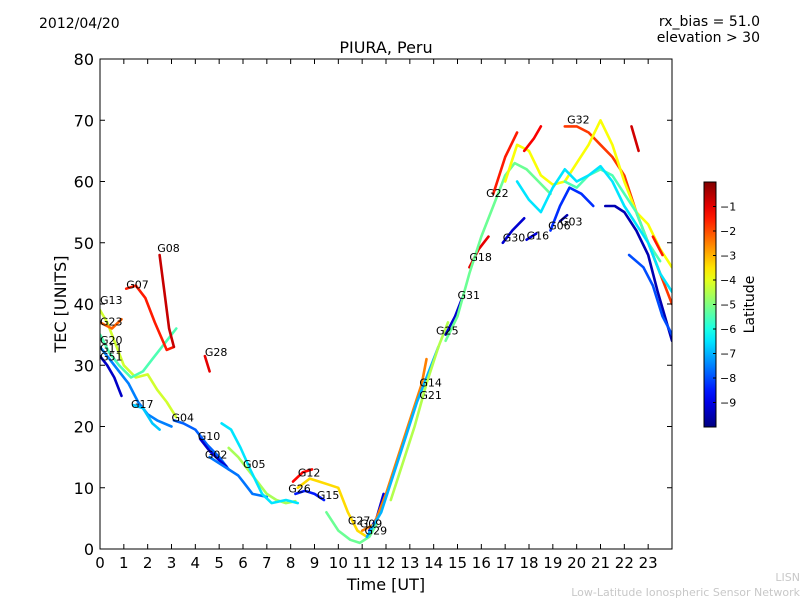  What do you see at coordinates (183, 418) in the screenshot?
I see `satellite-label-G04: G04` at bounding box center [183, 418].